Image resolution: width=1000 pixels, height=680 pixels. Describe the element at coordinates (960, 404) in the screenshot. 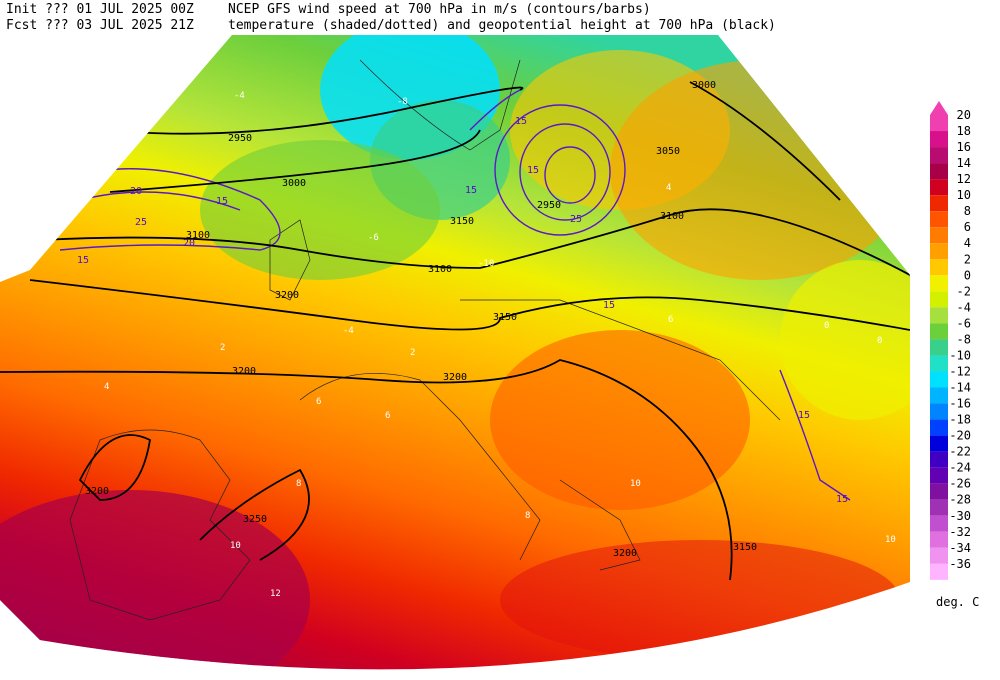

I see `colorbar-label: -16` at that location.